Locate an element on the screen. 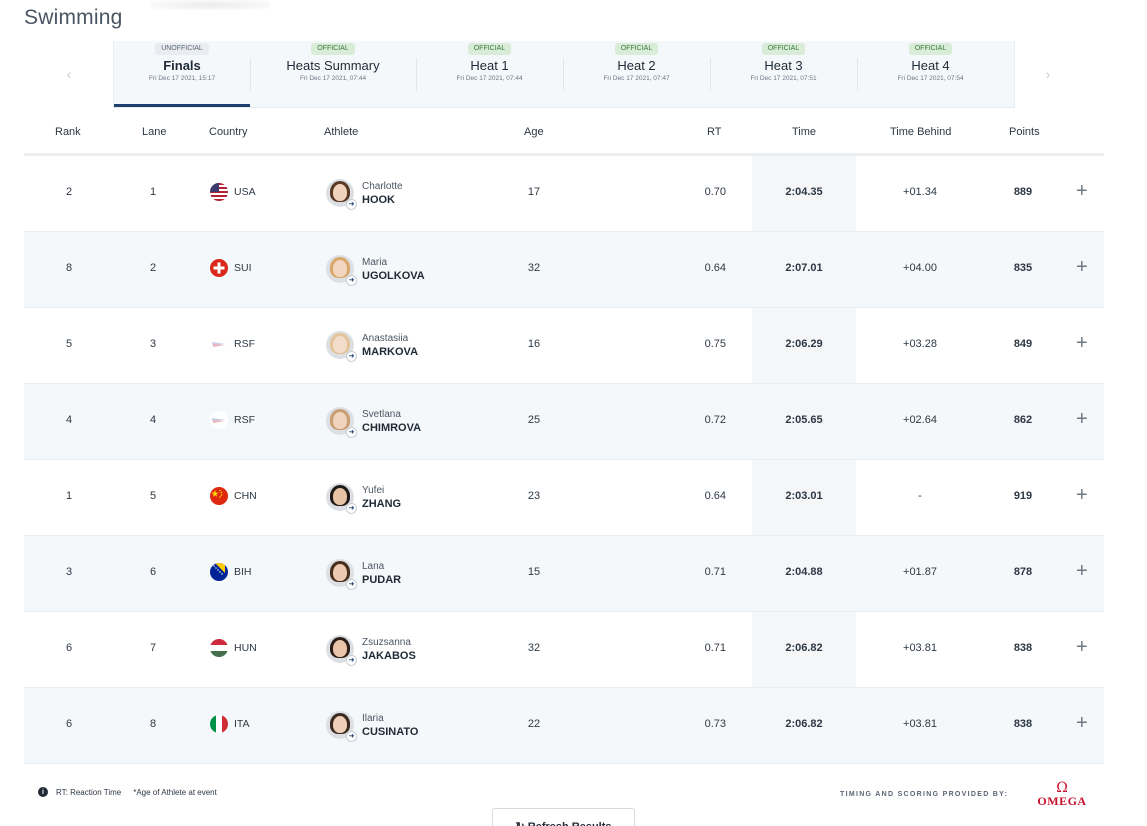 This screenshot has width=1147, height=826. tabs-next-arrow-icon: › is located at coordinates (1048, 74).